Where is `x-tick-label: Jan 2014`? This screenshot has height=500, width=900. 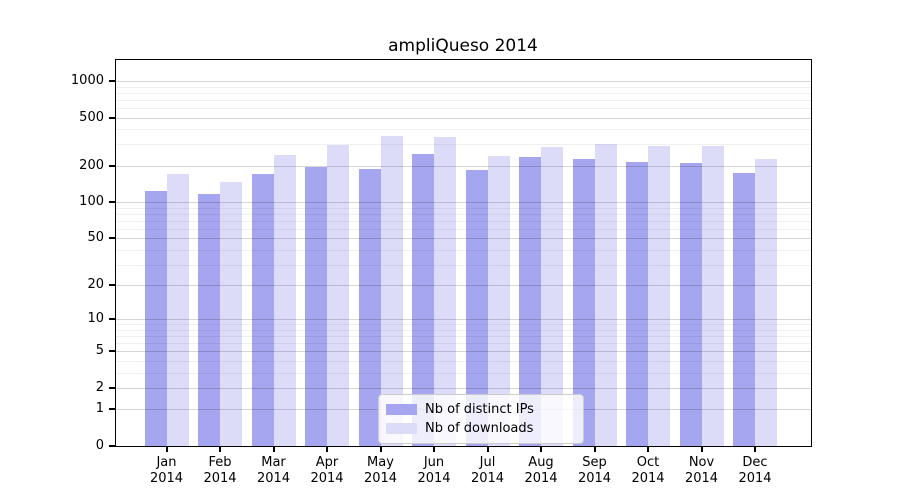 x-tick-label: Jan 2014 is located at coordinates (166, 470).